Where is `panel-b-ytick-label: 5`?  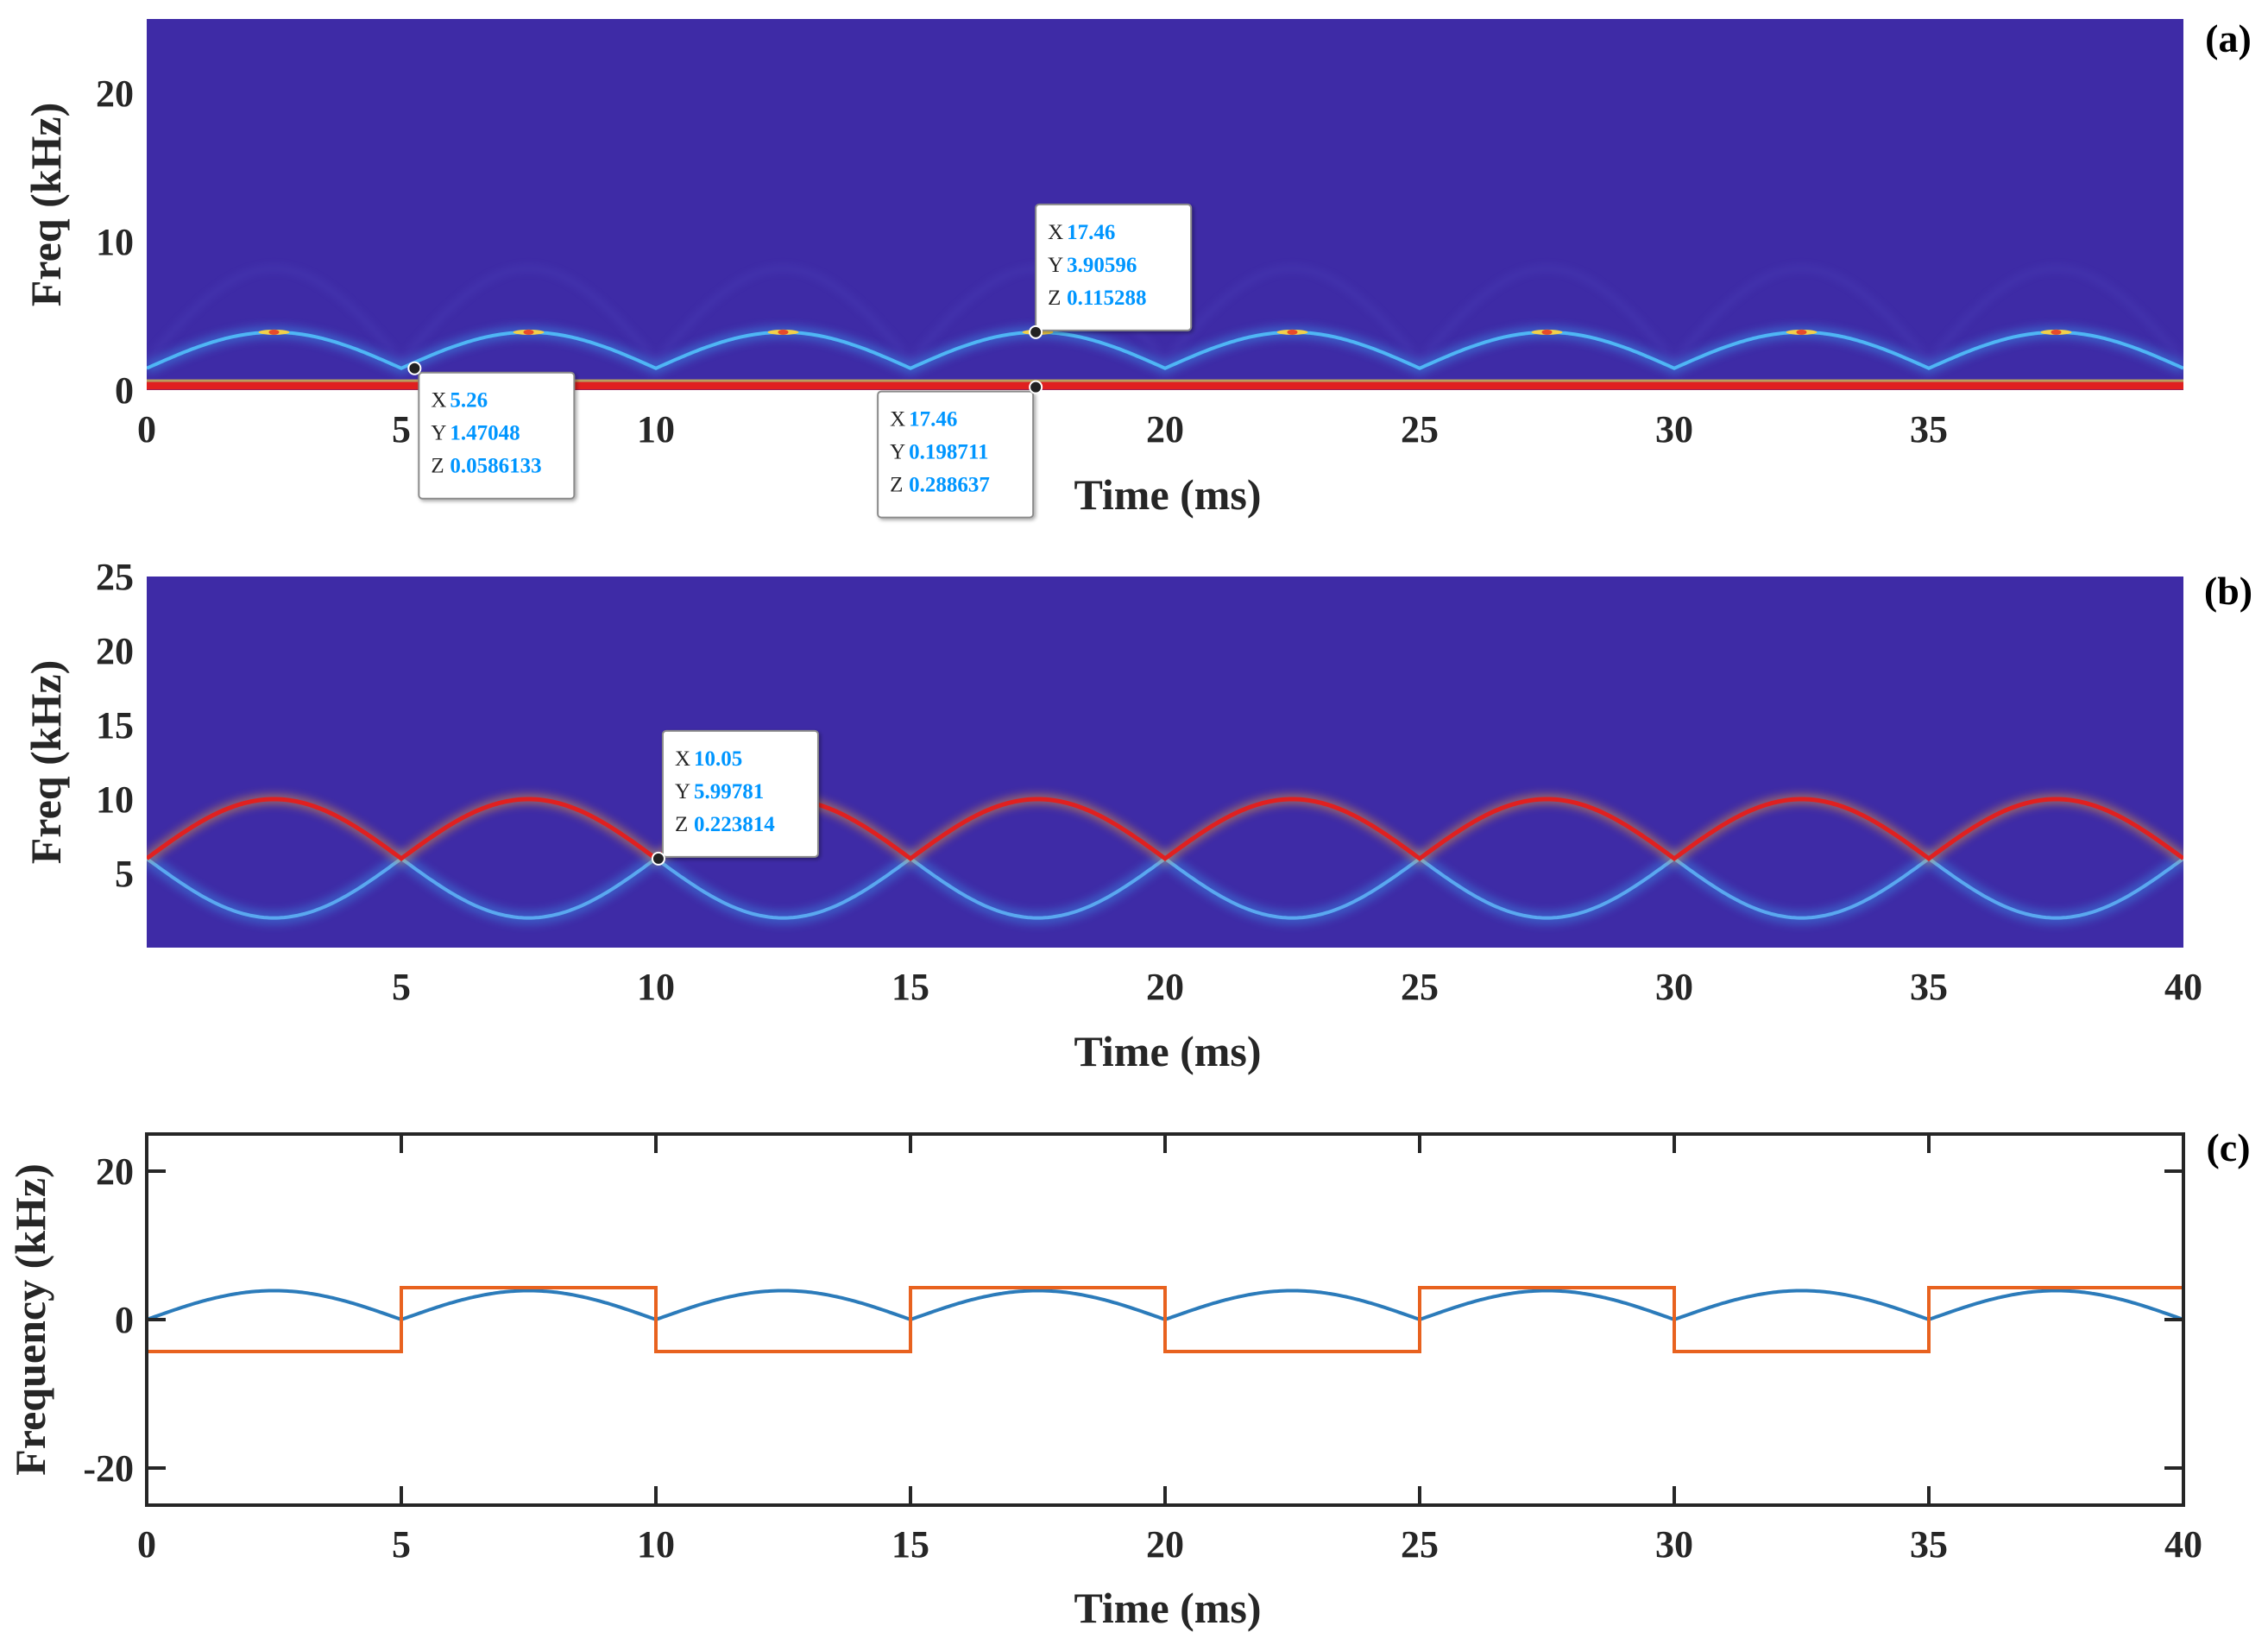 panel-b-ytick-label: 5 is located at coordinates (125, 874).